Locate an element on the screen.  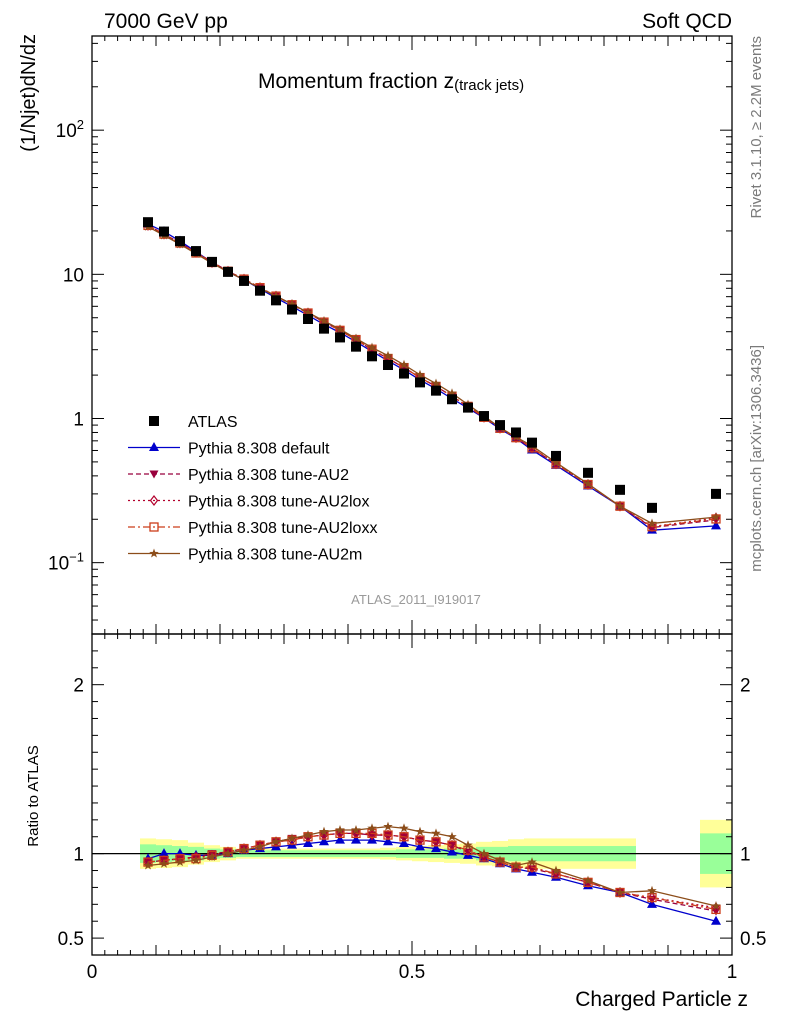
x-tick-label: 0 is located at coordinates (92, 972).